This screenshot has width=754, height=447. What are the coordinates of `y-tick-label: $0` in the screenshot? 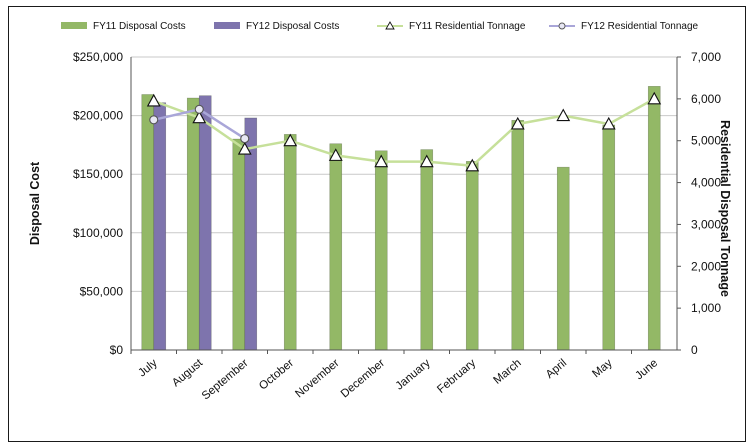 It's located at (117, 350).